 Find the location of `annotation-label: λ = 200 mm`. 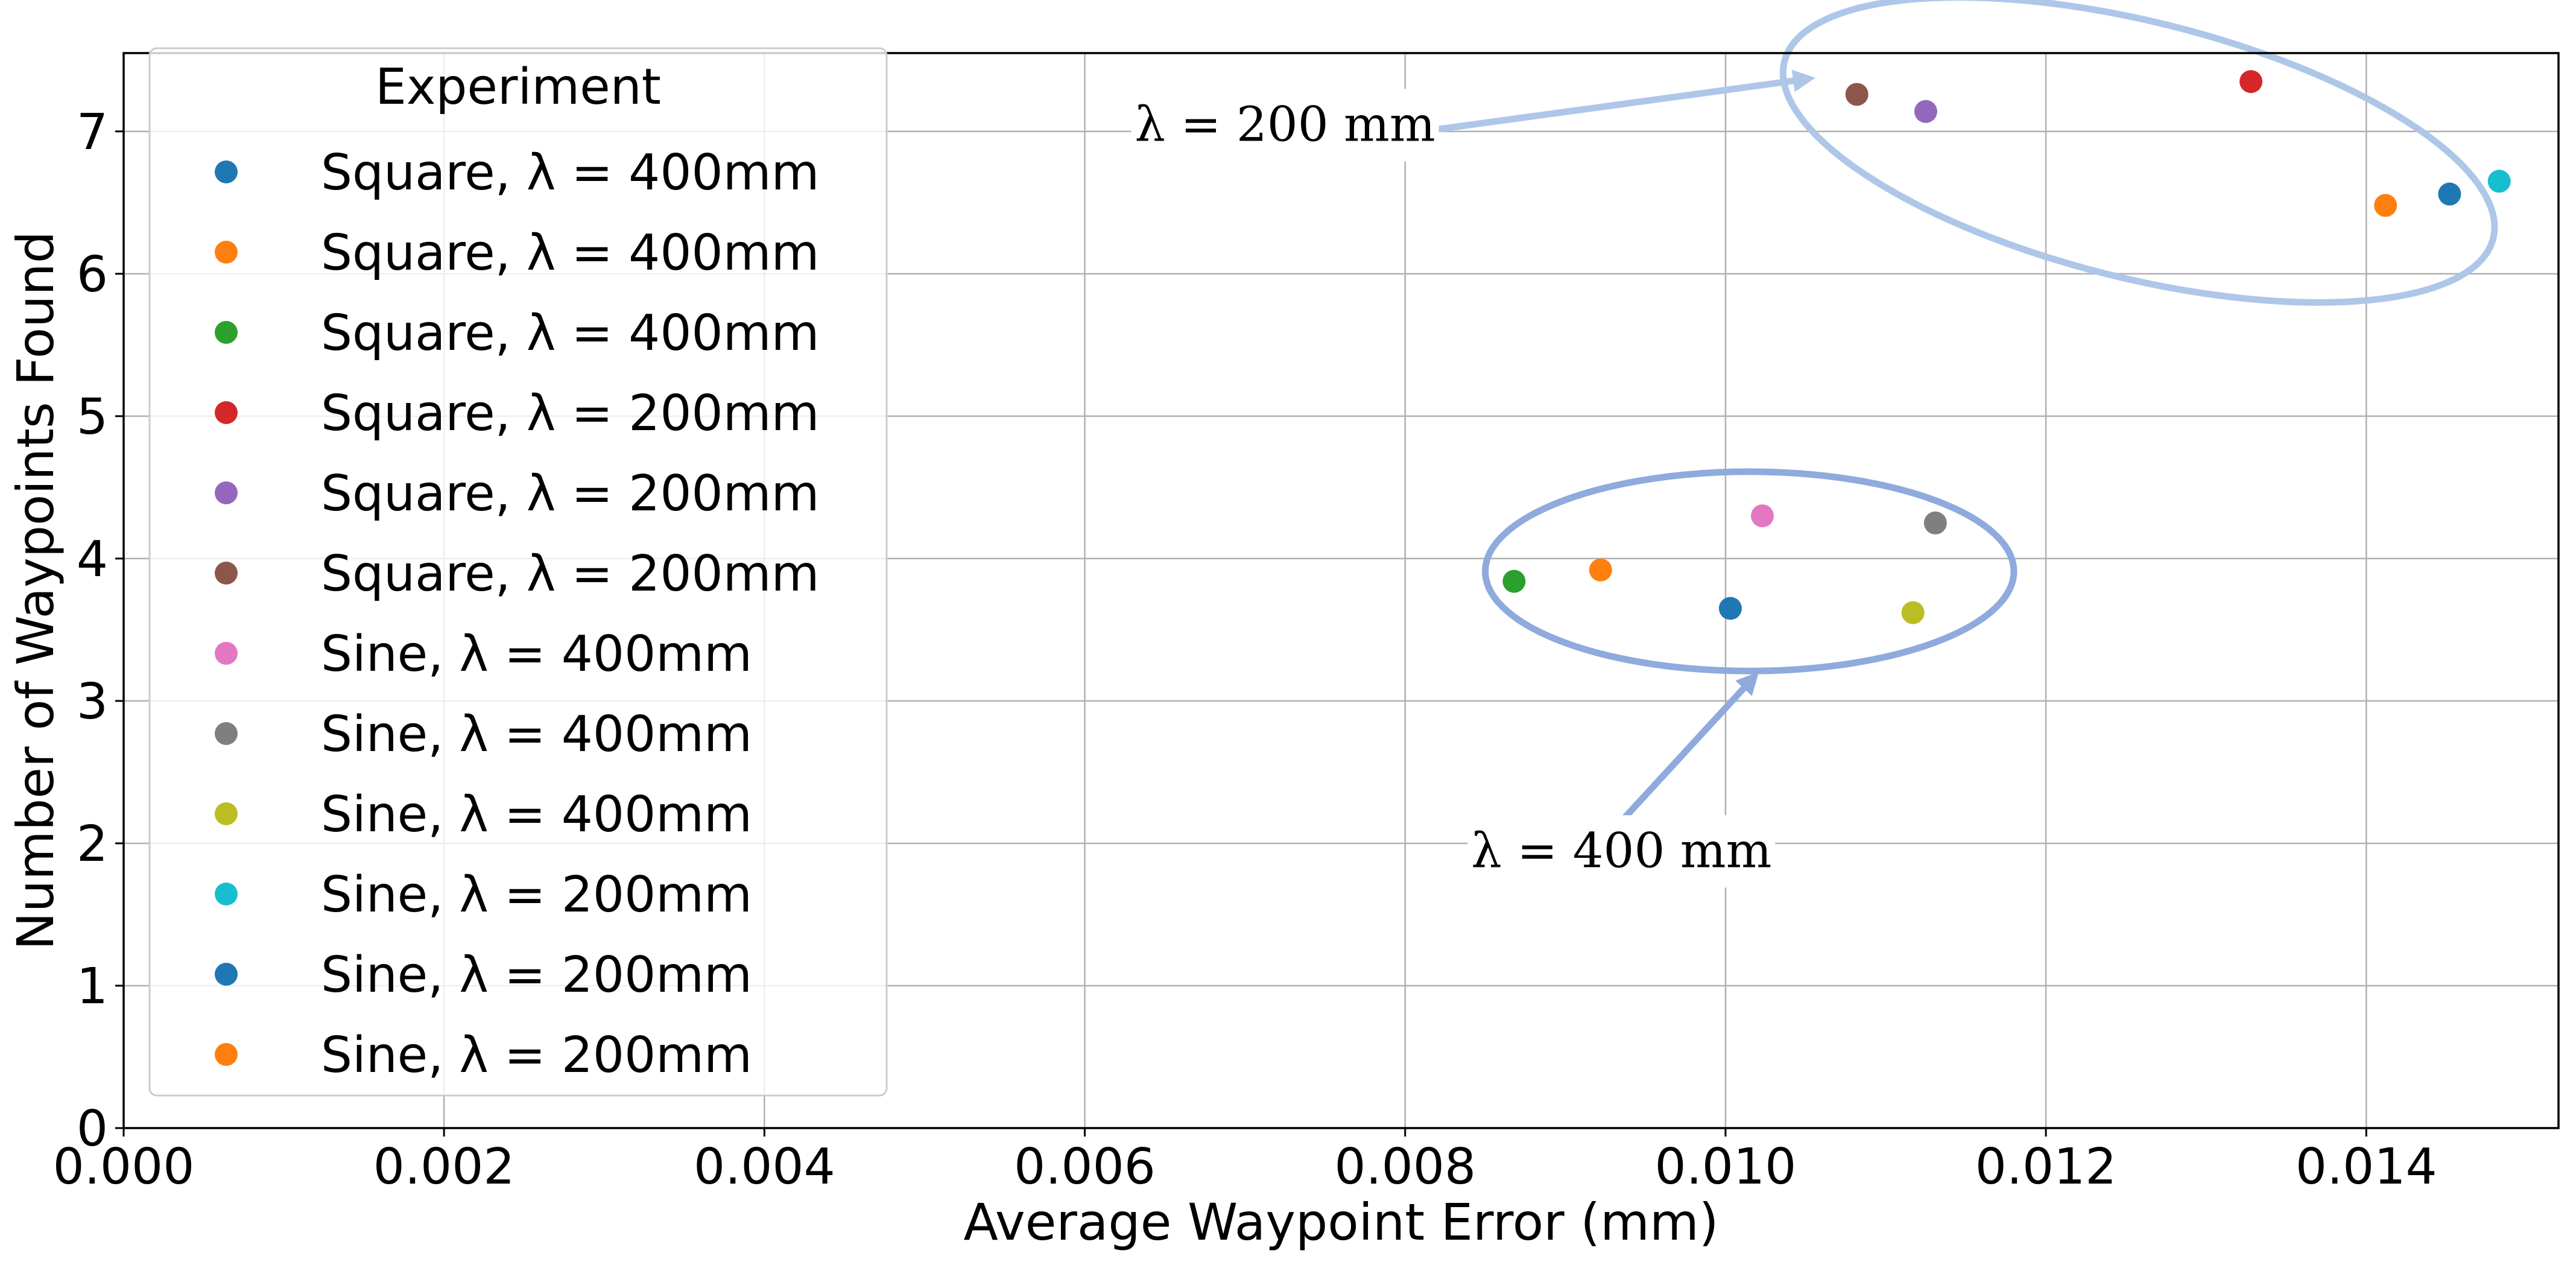

annotation-label: λ = 200 mm is located at coordinates (1285, 125).